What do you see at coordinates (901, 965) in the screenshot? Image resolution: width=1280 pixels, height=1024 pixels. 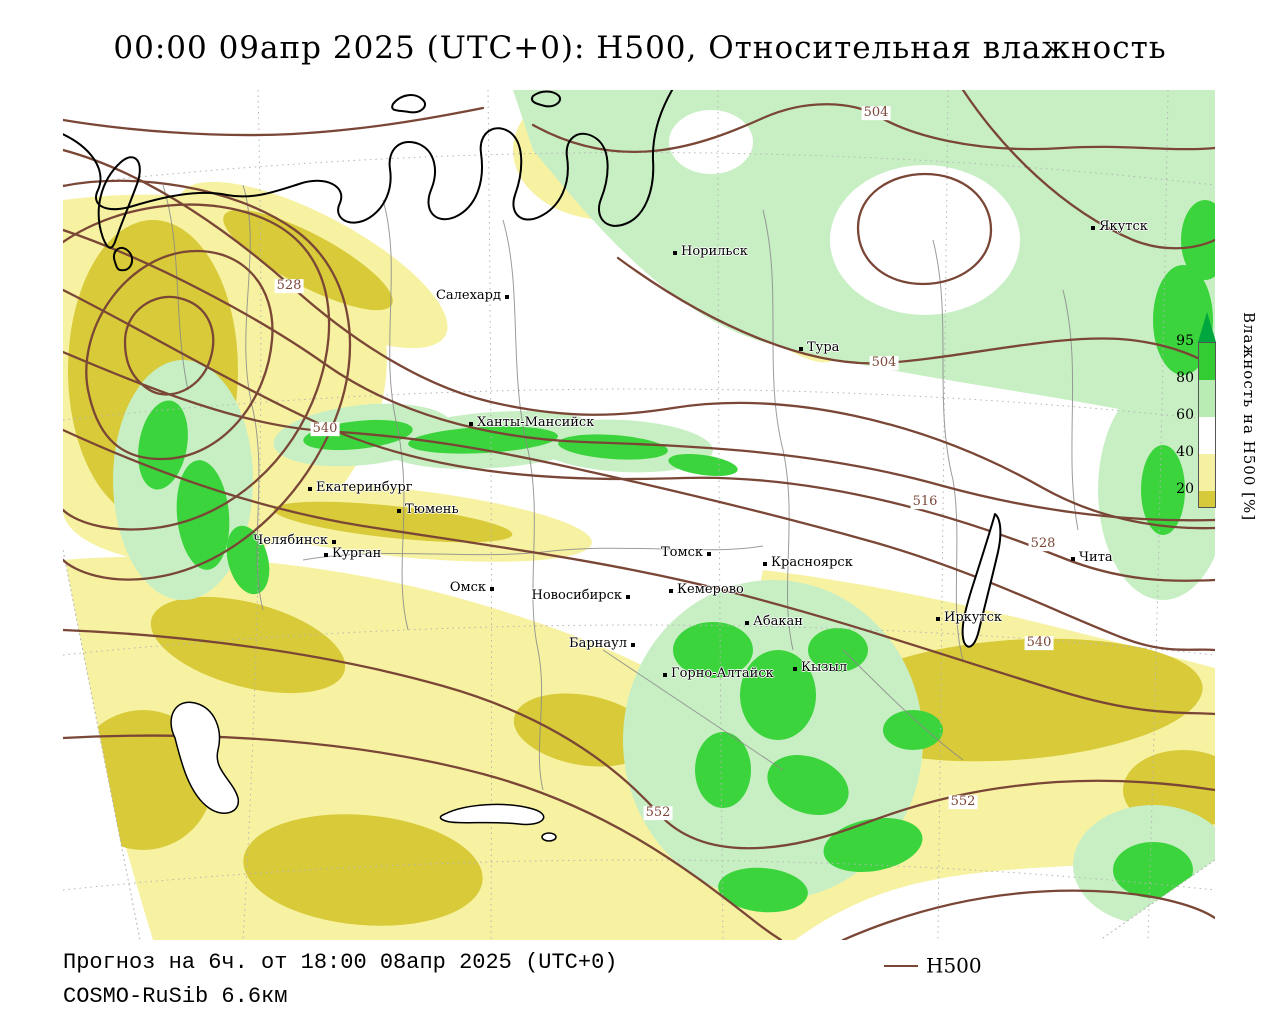 I see `h500-line-sample` at bounding box center [901, 965].